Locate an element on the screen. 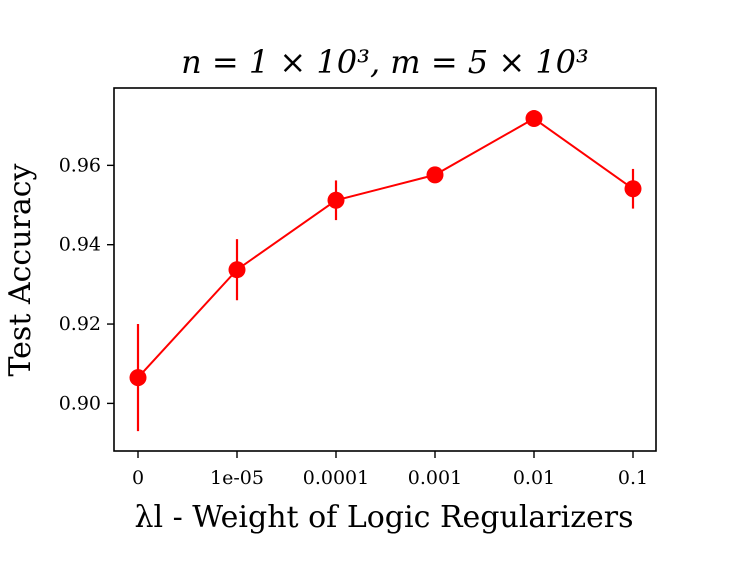 This screenshot has height=561, width=747. x-tick-label: 0.0001 is located at coordinates (336, 478).